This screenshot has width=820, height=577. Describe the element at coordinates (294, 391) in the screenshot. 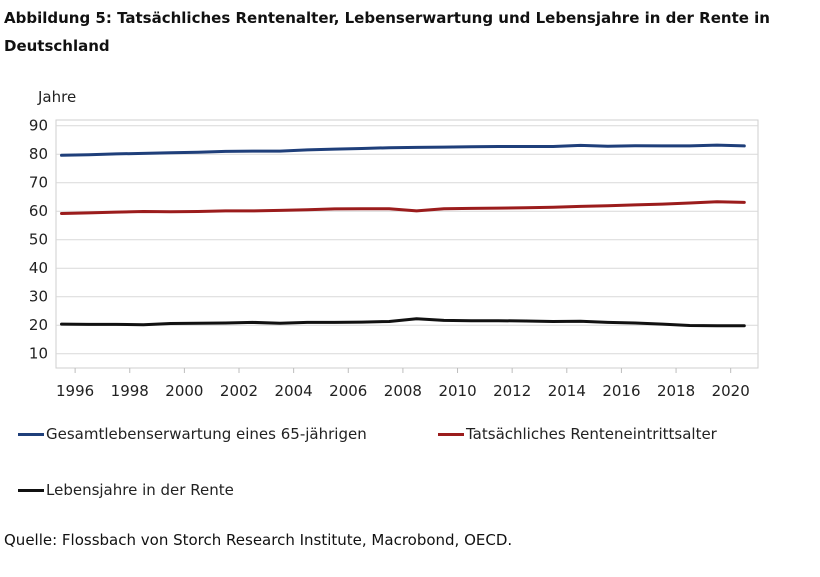

I see `x-tick-label: 2004` at that location.